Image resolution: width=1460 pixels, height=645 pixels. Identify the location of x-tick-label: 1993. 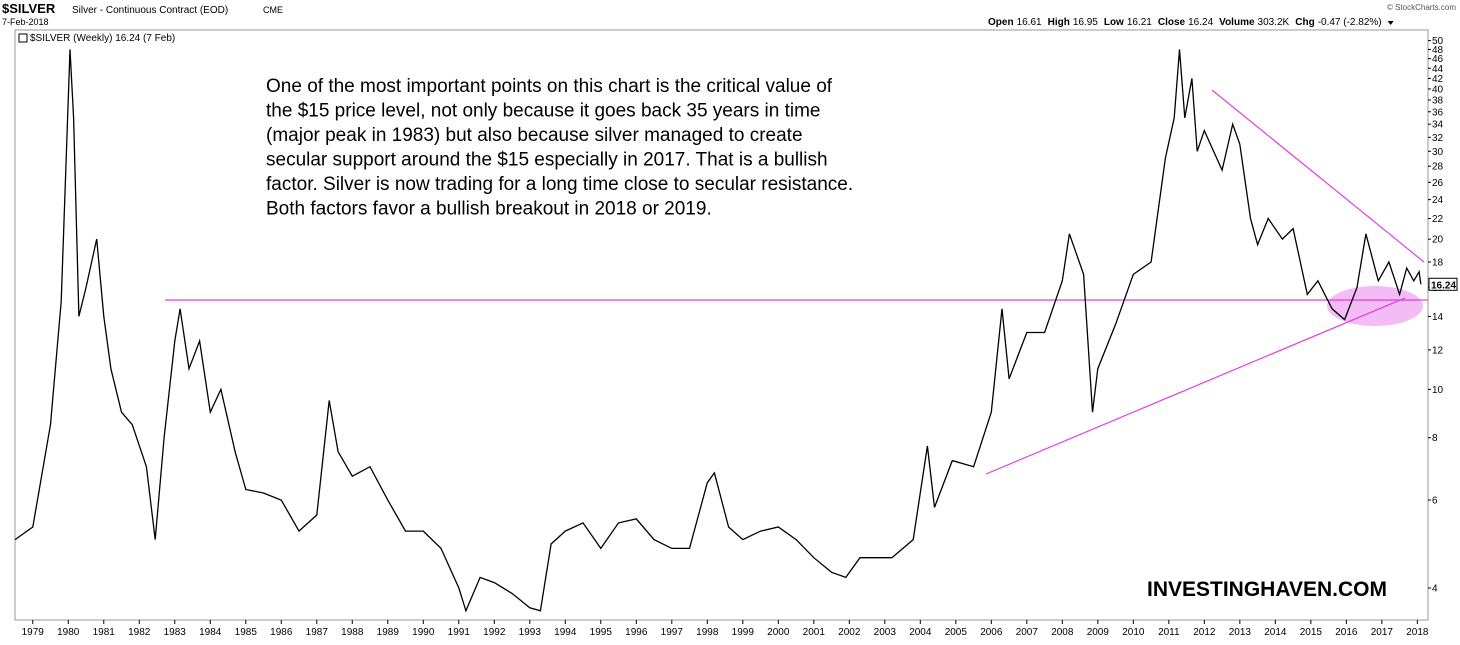
(530, 632).